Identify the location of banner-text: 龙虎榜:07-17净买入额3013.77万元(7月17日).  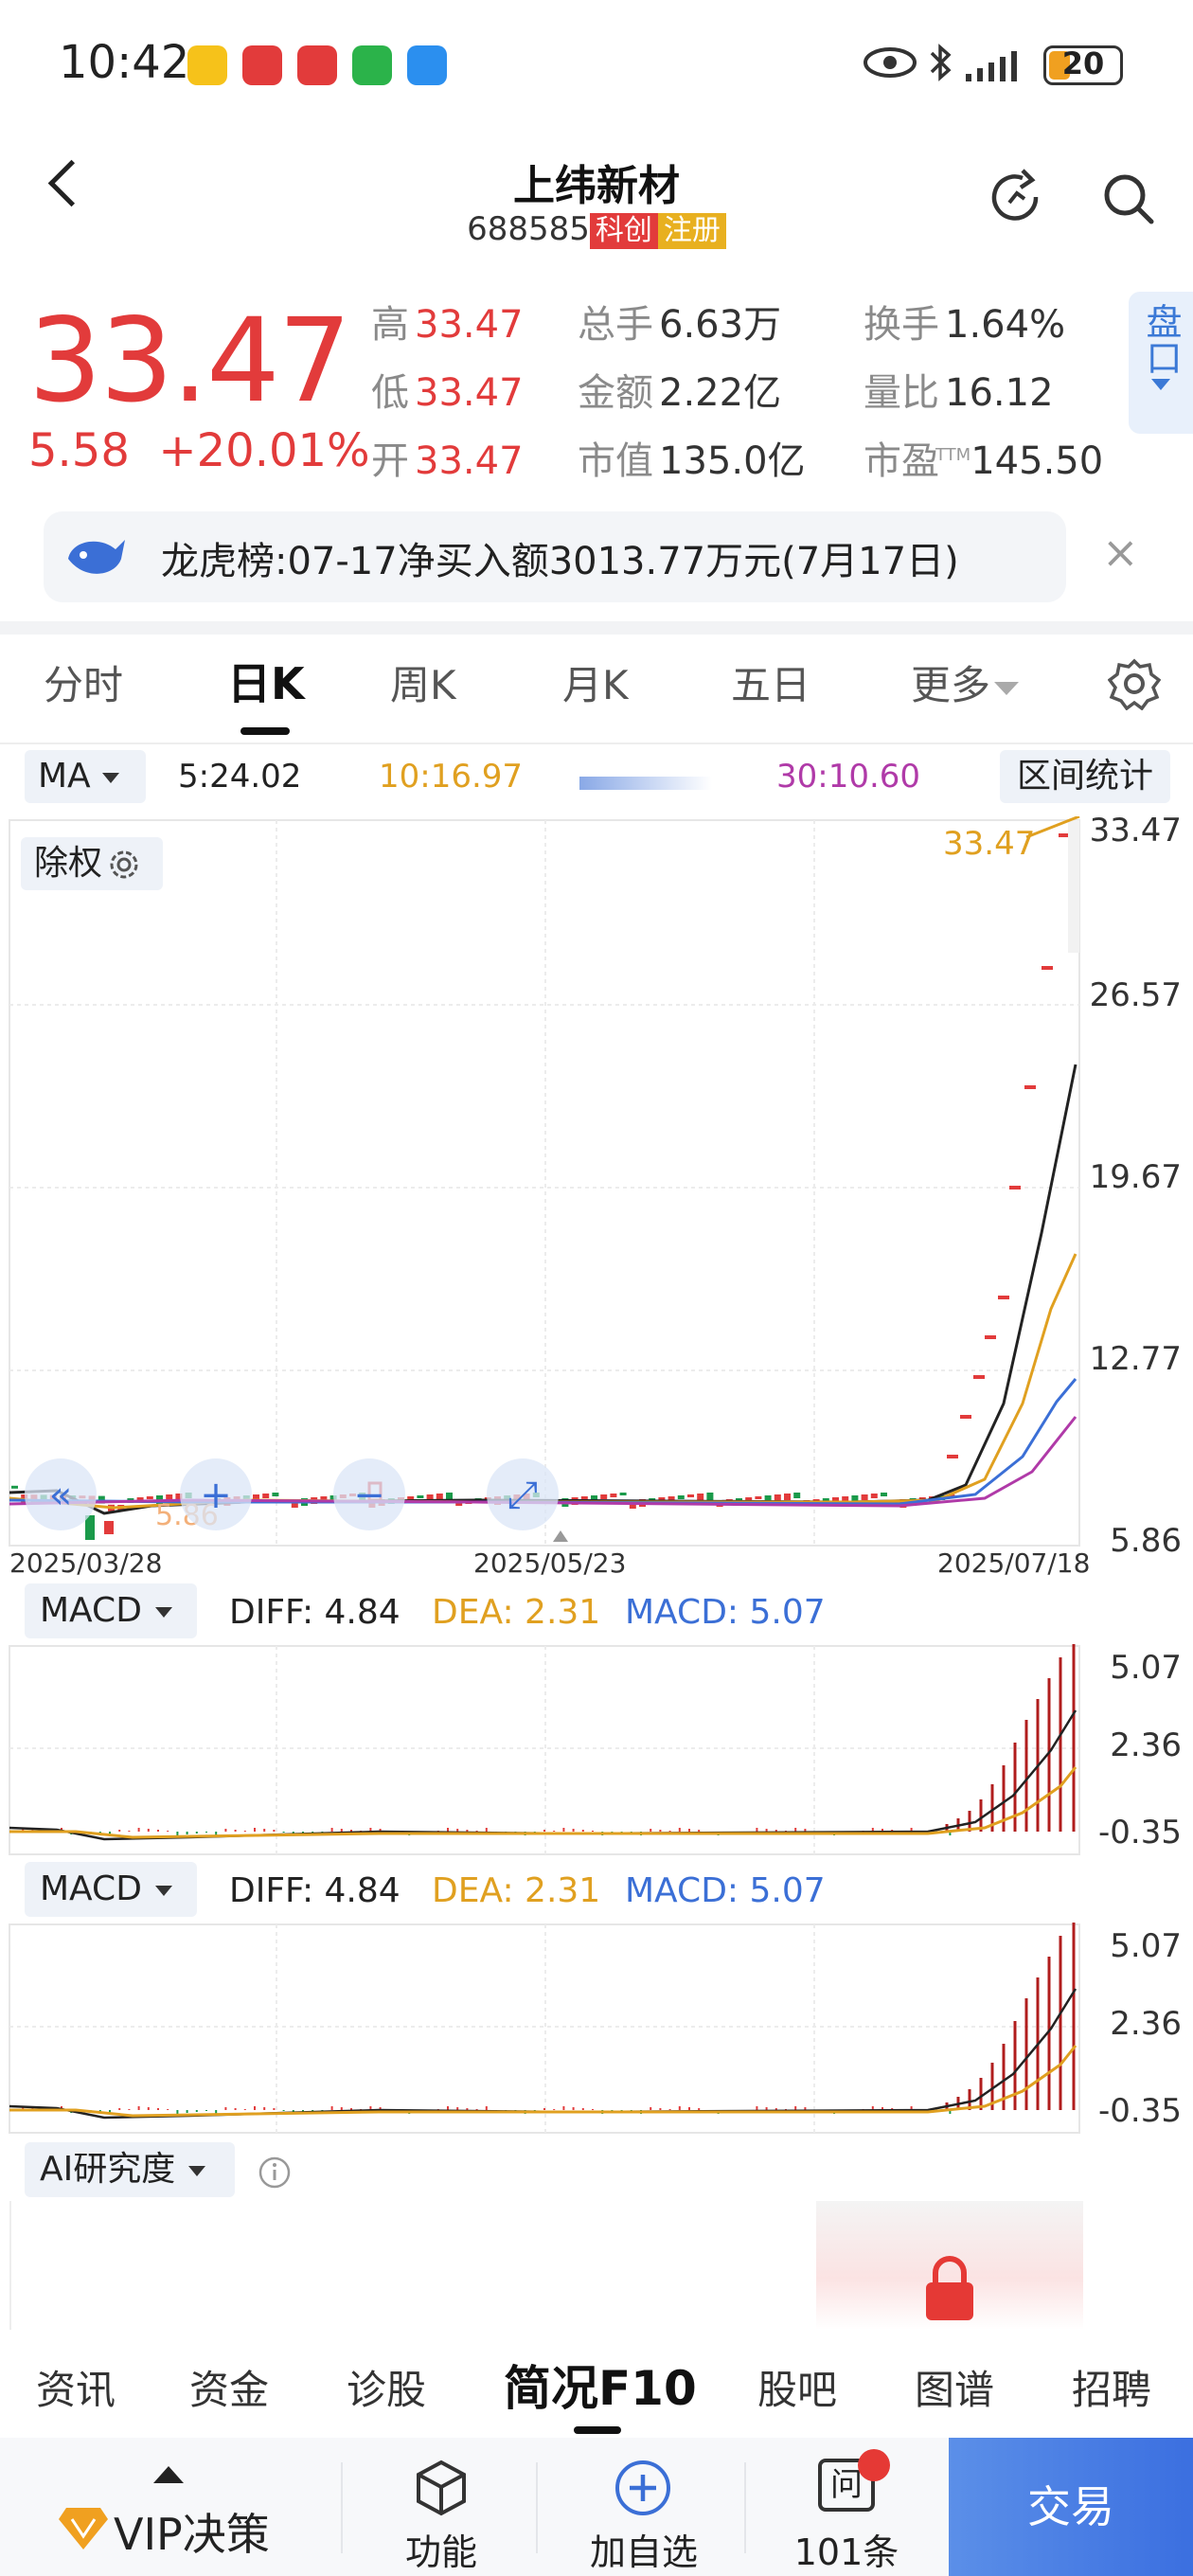
(560, 561).